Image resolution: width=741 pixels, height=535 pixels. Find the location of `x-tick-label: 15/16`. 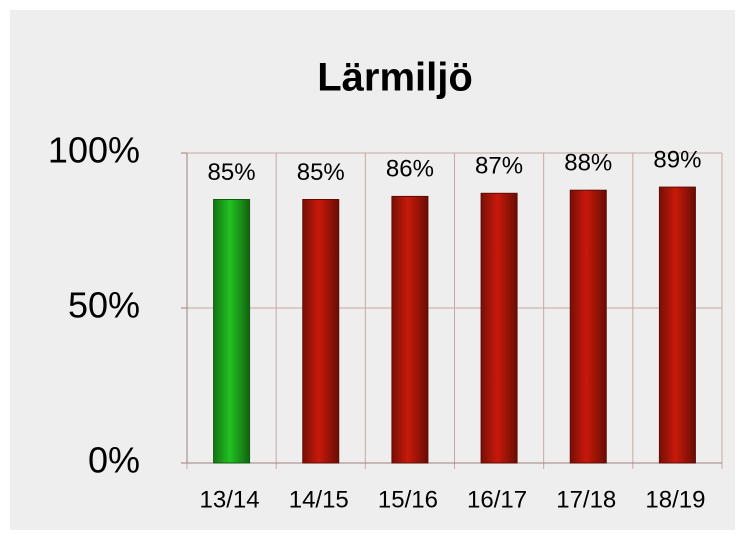

x-tick-label: 15/16 is located at coordinates (408, 499).